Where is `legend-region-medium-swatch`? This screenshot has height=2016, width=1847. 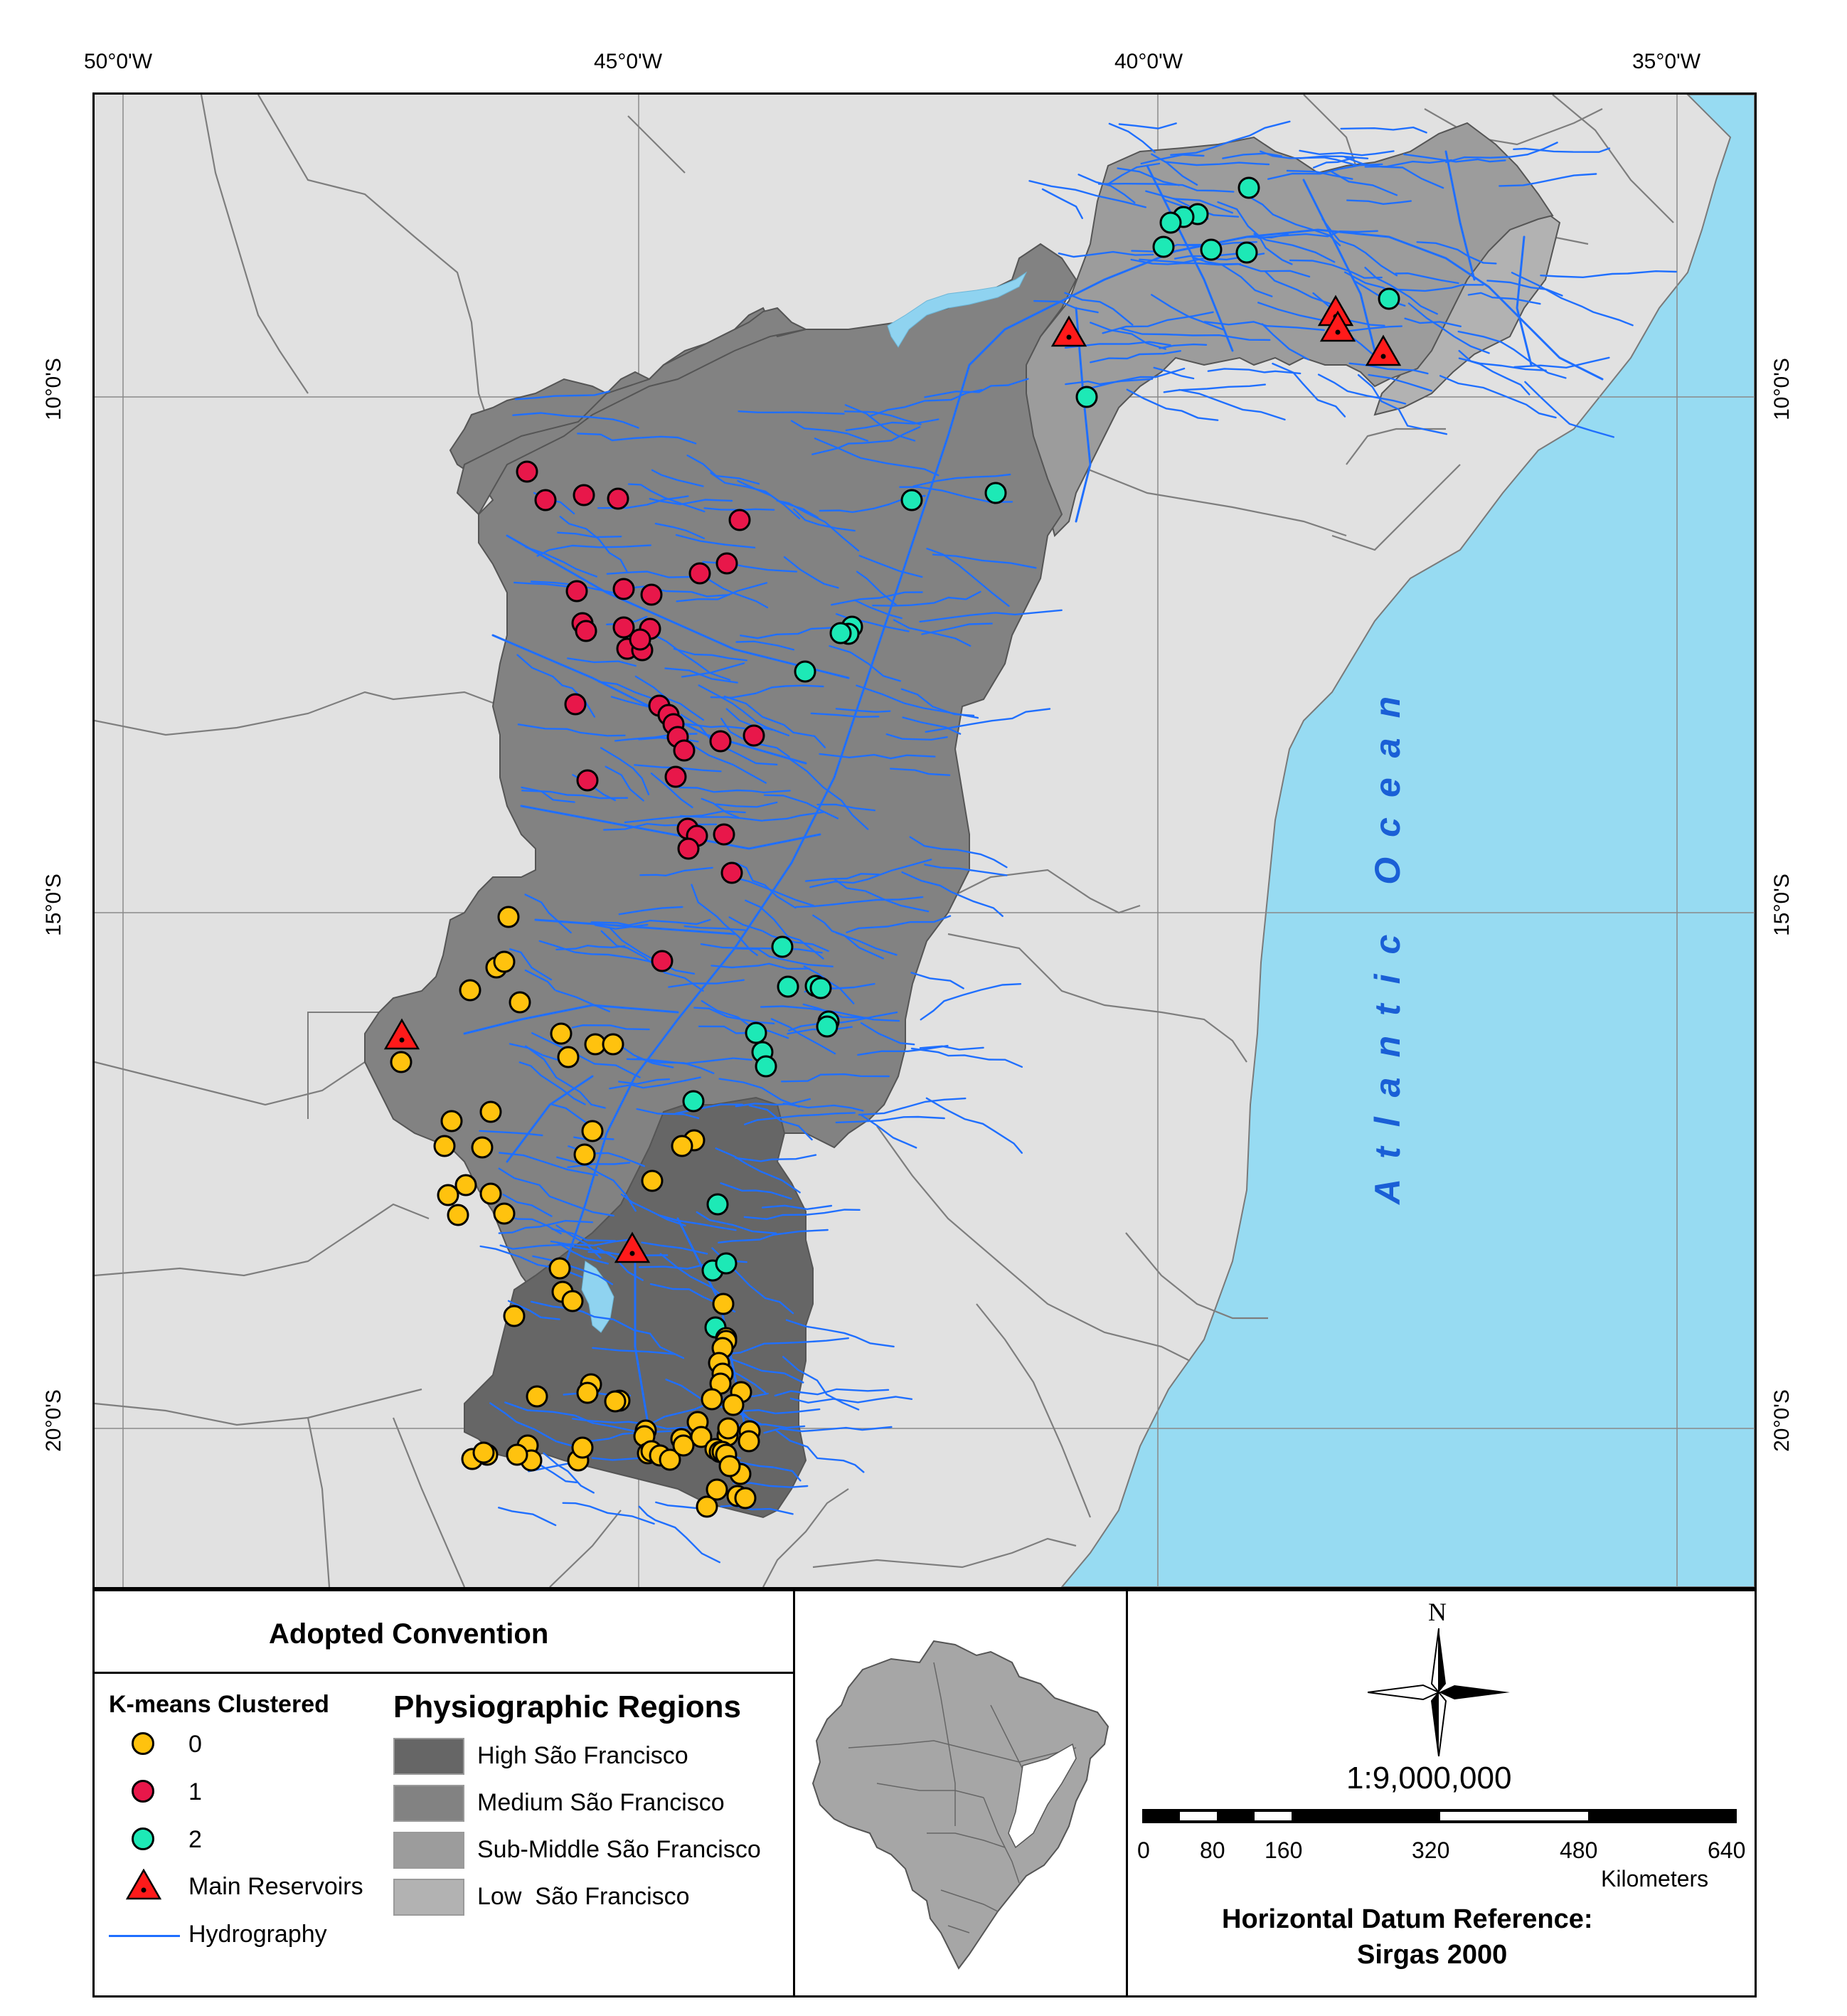
legend-region-medium-swatch is located at coordinates (428, 1803).